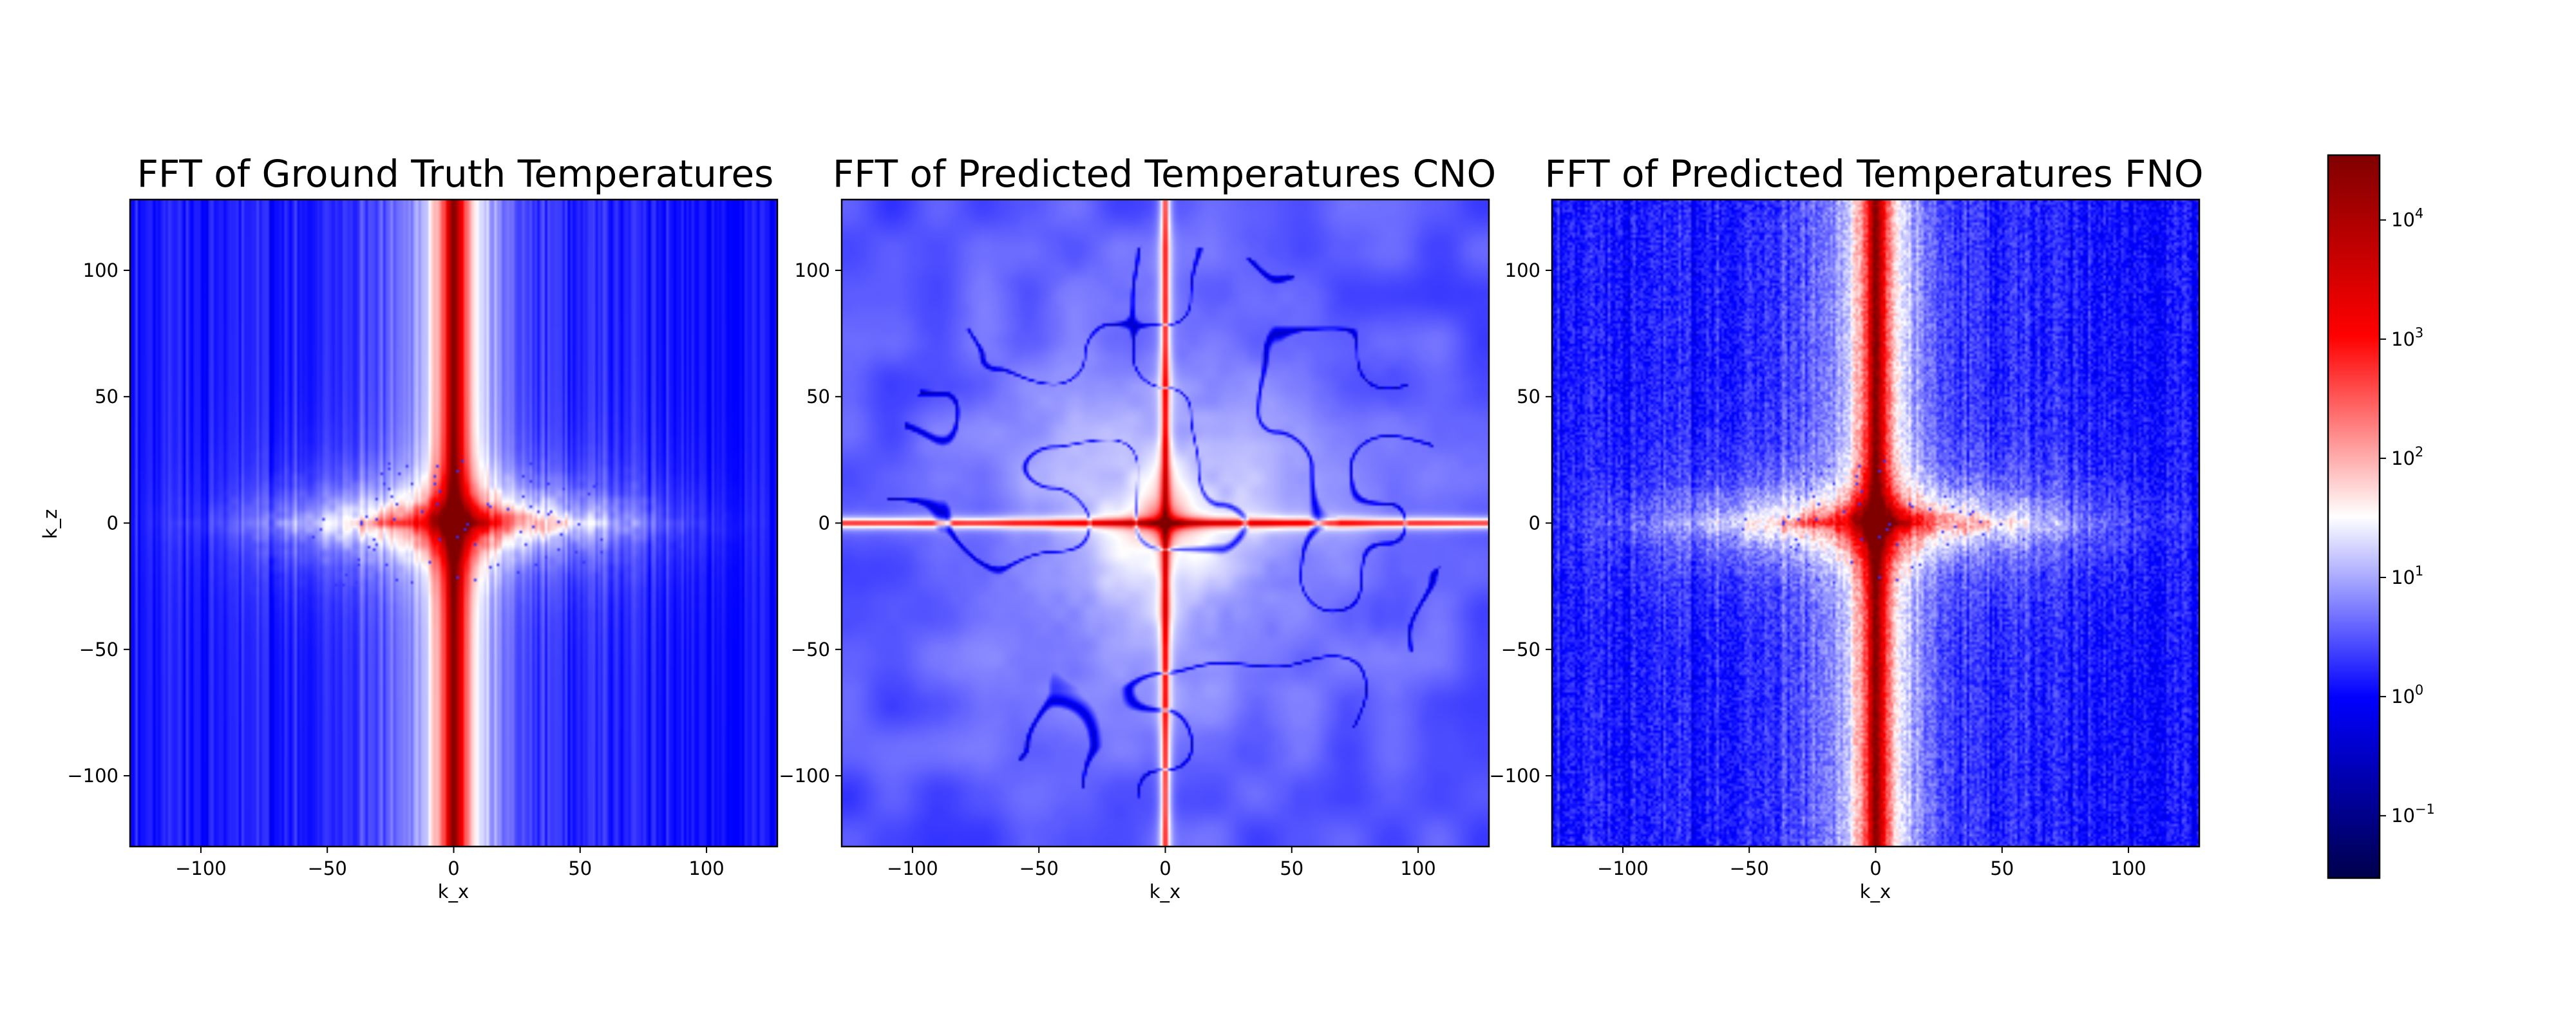 This screenshot has height=1030, width=2576. I want to click on colorbar-frame, so click(2354, 516).